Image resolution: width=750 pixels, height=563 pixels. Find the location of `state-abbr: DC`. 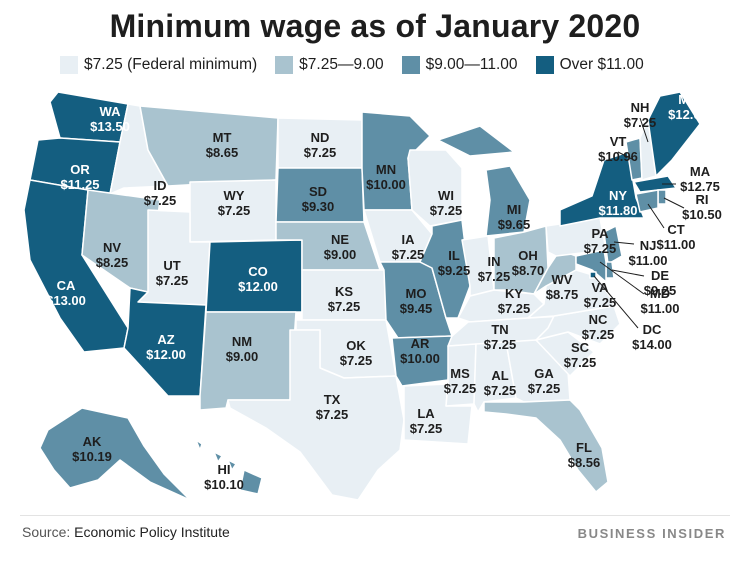

state-abbr: DC is located at coordinates (652, 329).